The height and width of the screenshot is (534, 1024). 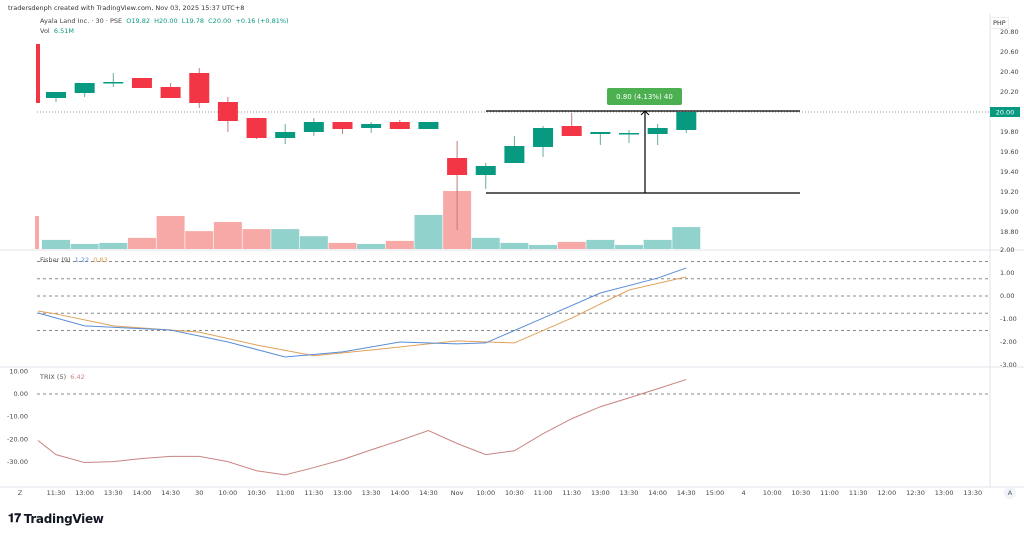 I want to click on price-axis-label: 19.40, so click(x=1009, y=172).